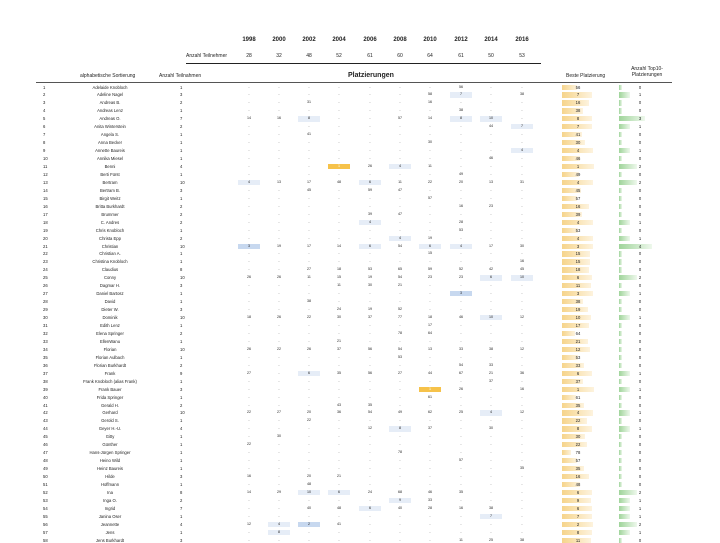 This screenshot has width=720, height=543. What do you see at coordinates (339, 404) in the screenshot?
I see `placement-cell: 43` at bounding box center [339, 404].